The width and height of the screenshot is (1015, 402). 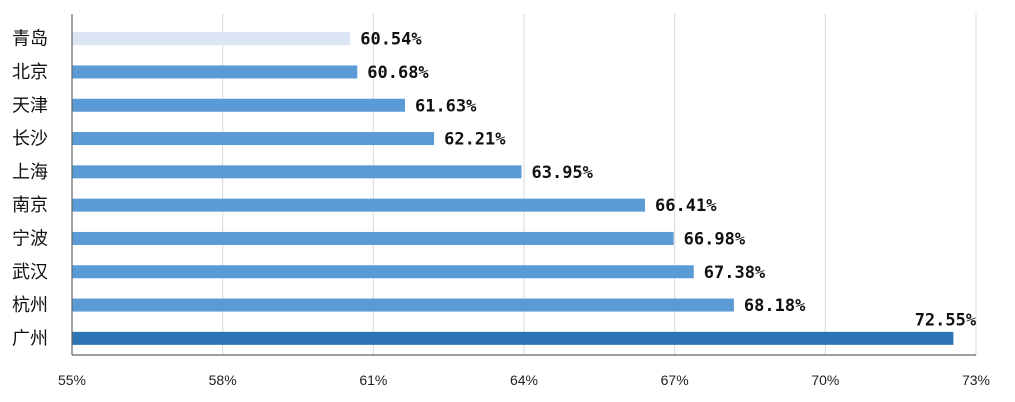 What do you see at coordinates (30, 39) in the screenshot?
I see `category-label-1: 青岛` at bounding box center [30, 39].